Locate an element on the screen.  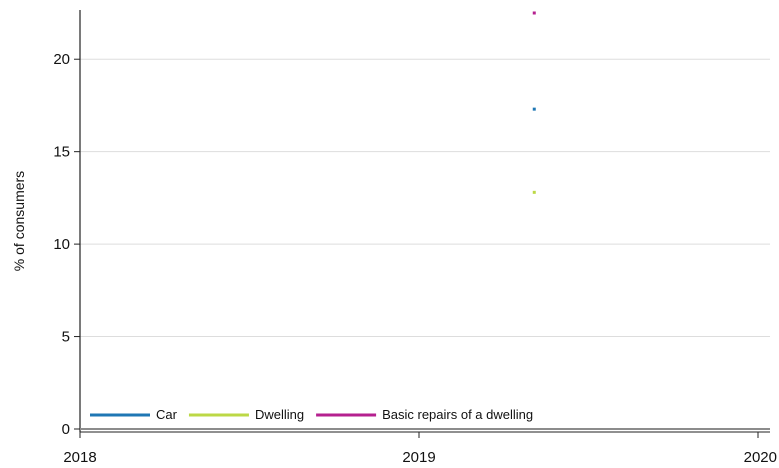
data-point-dwelling is located at coordinates (534, 192).